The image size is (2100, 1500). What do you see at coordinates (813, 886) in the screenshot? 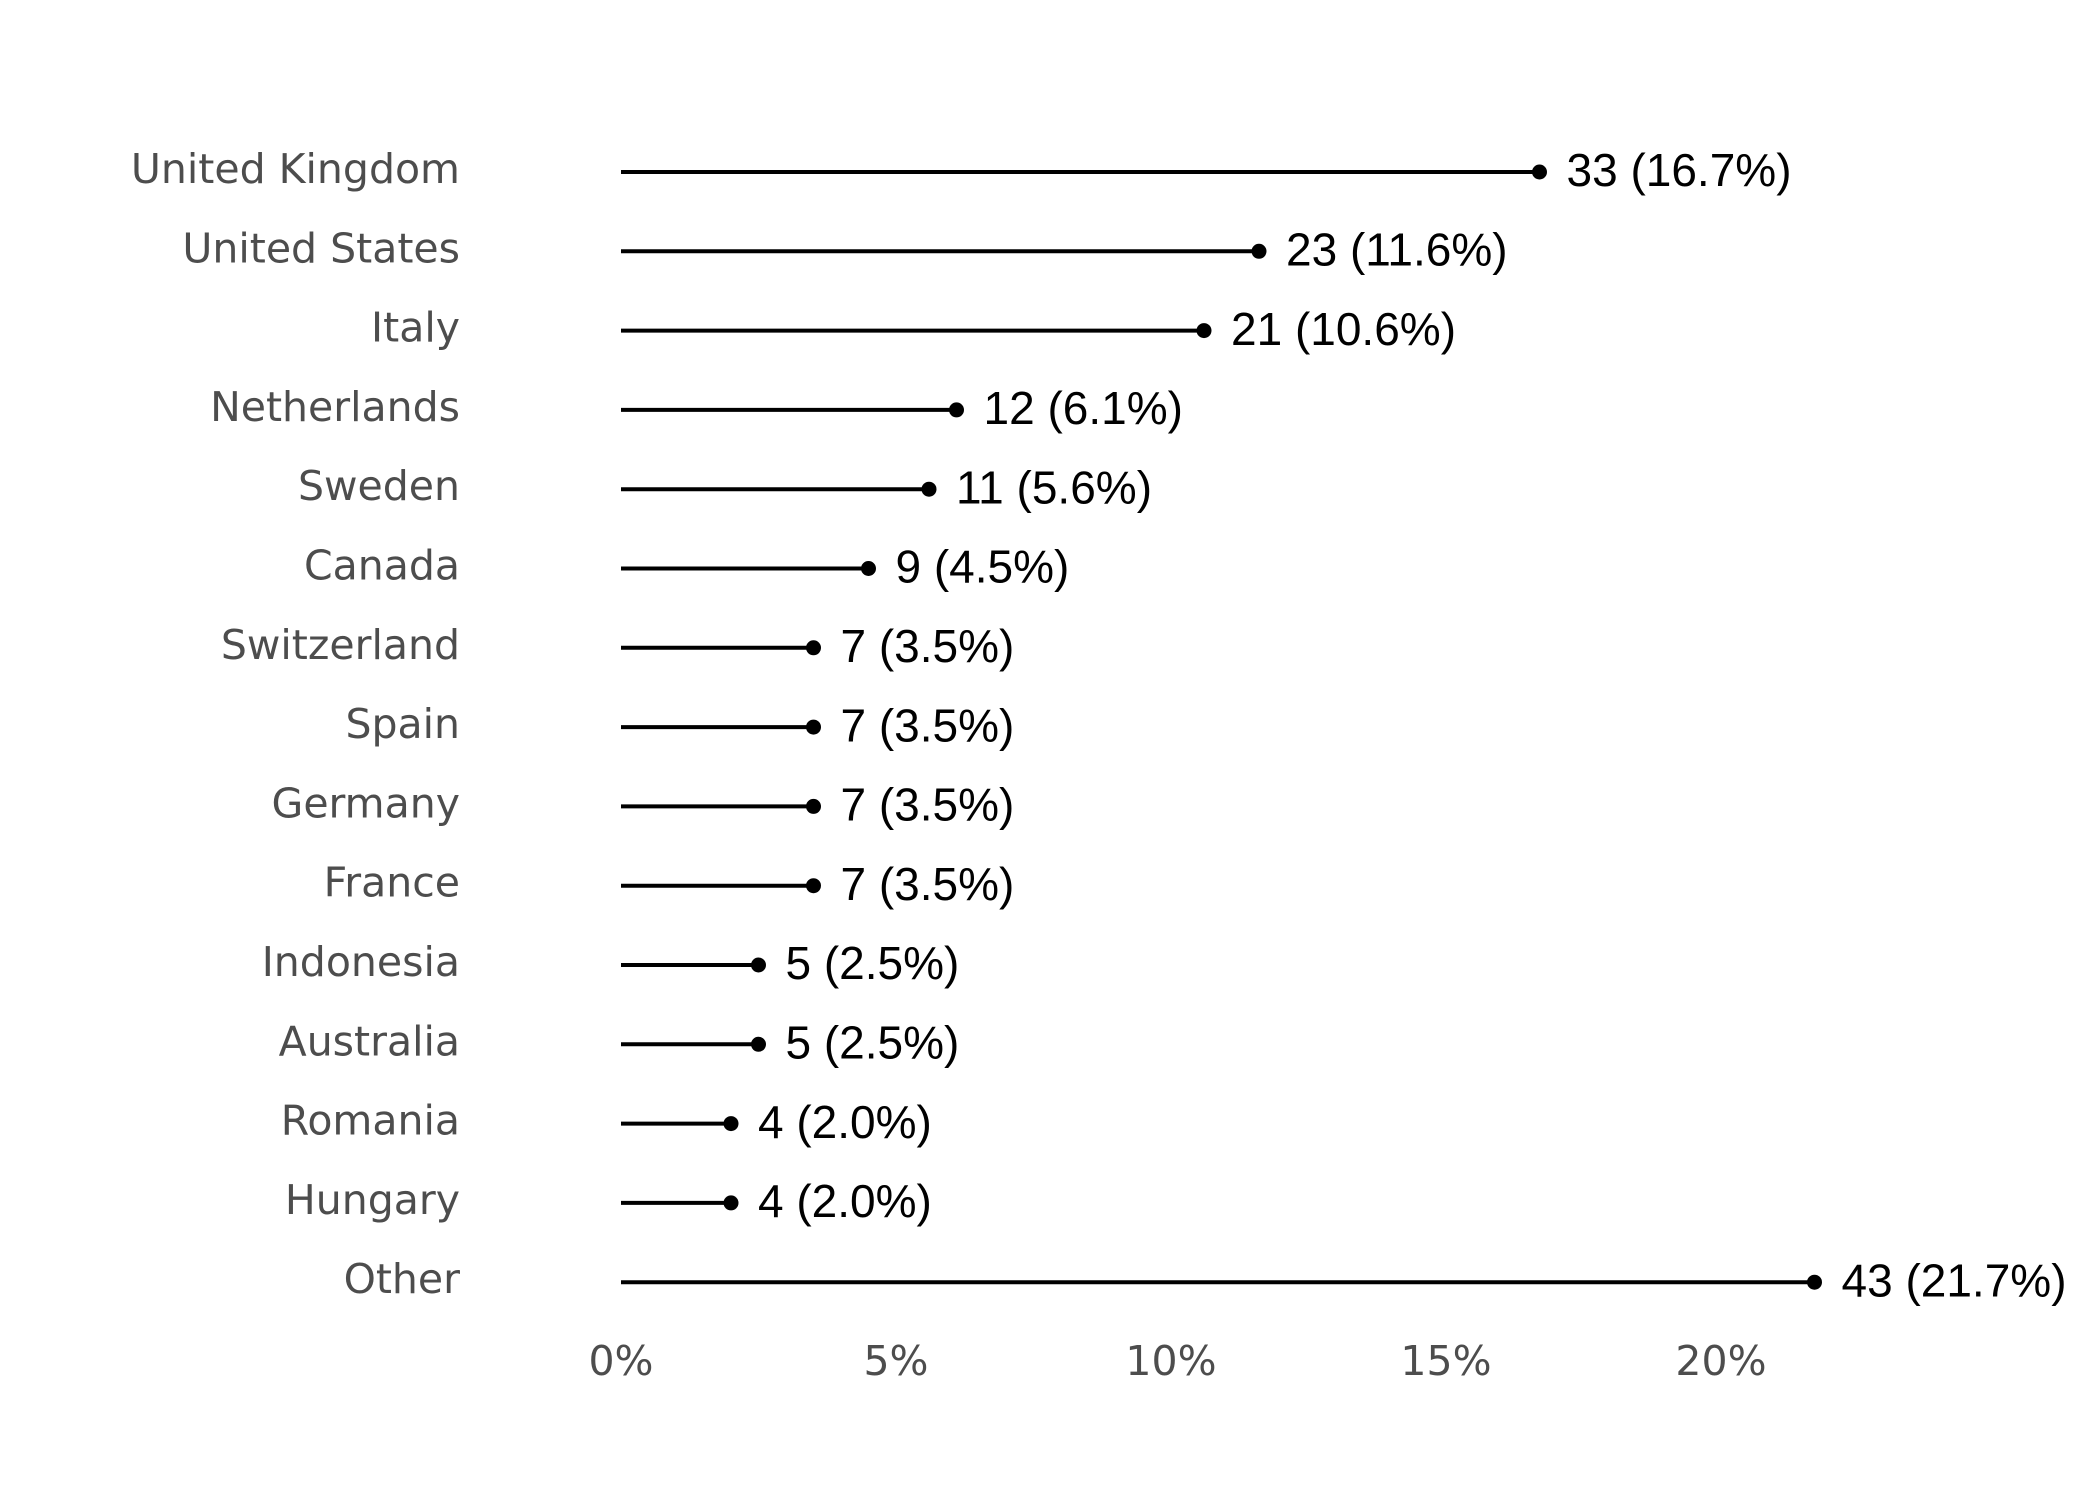
I see `dot-france` at bounding box center [813, 886].